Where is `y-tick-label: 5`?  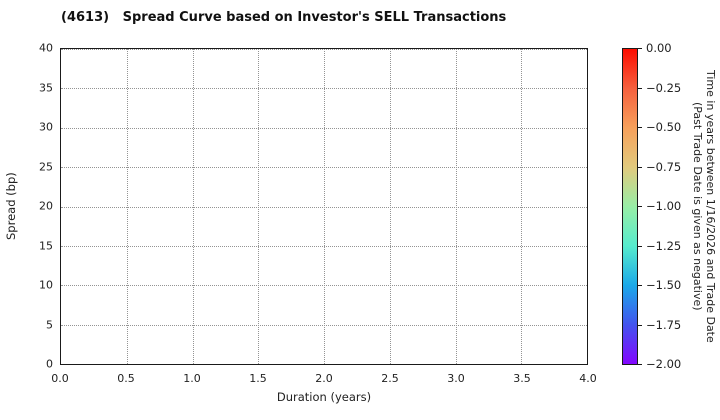 y-tick-label: 5 is located at coordinates (49, 324).